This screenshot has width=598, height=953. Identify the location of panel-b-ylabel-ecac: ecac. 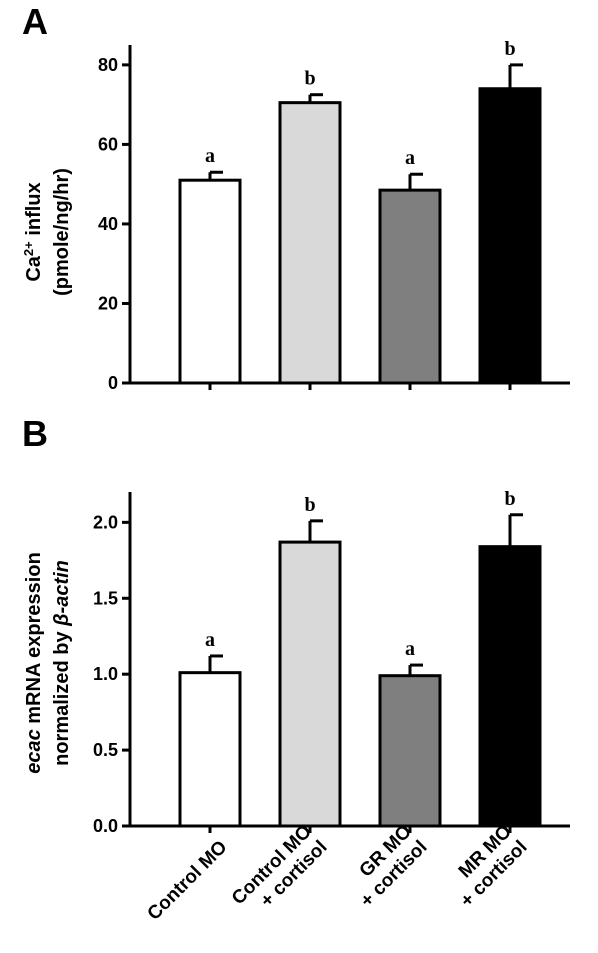
(34, 751).